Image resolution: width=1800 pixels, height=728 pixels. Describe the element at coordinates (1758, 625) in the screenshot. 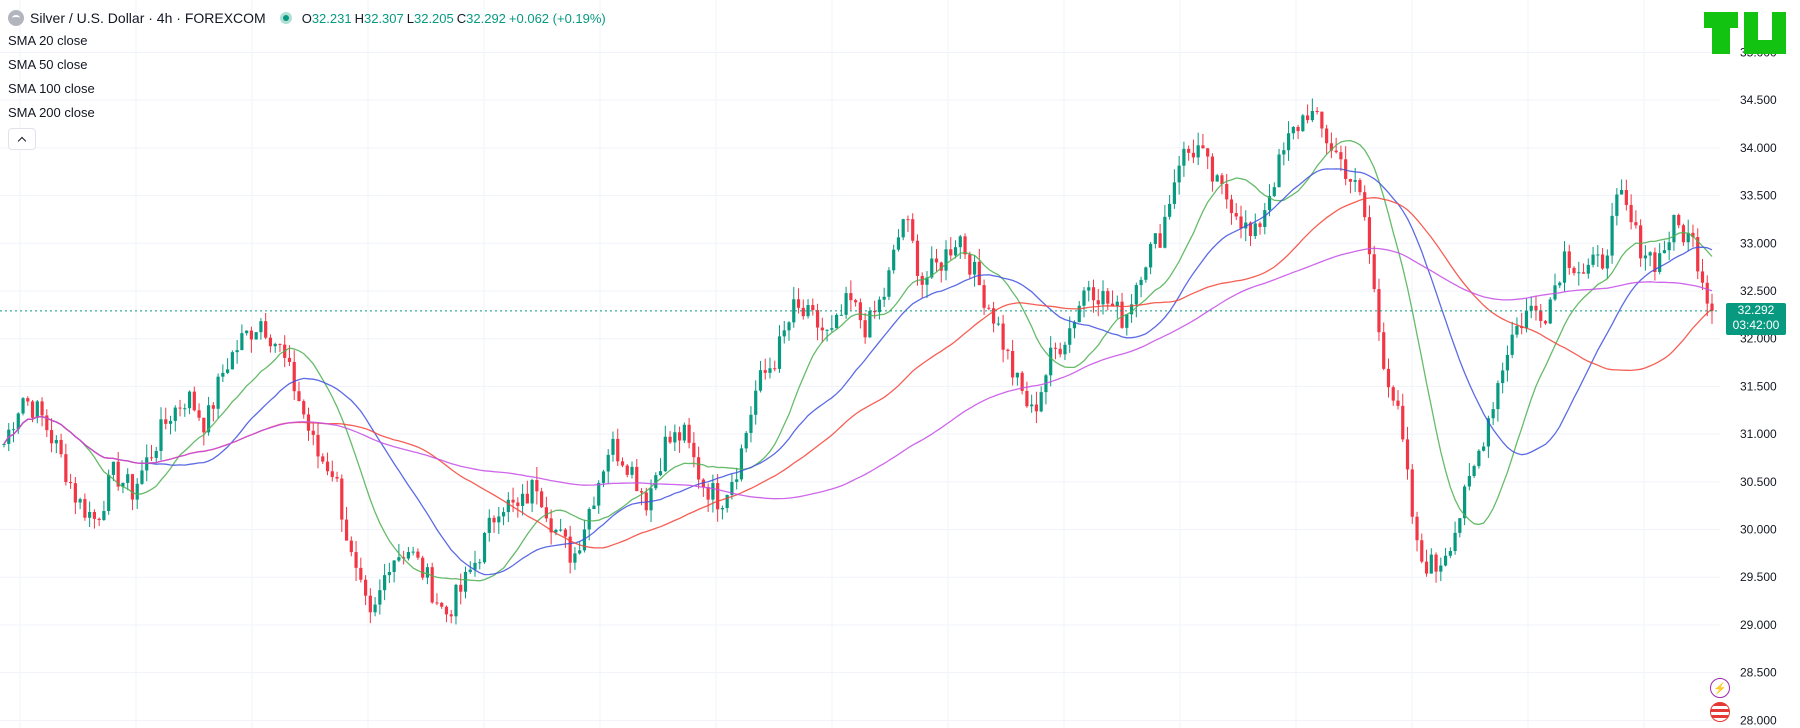

I see `y-tick-label: 29.000` at that location.